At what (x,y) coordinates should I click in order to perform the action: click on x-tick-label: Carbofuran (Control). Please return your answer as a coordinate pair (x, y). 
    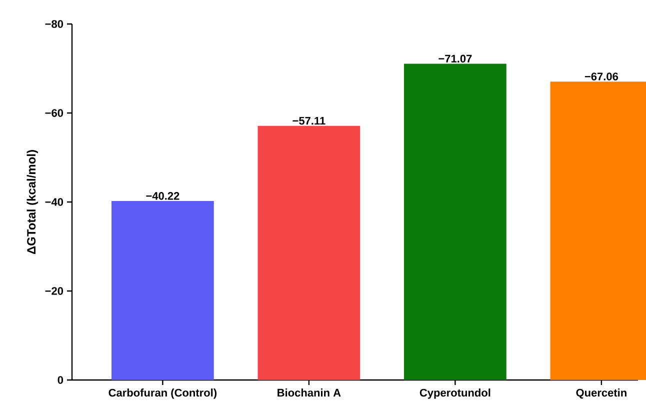
    Looking at the image, I should click on (162, 393).